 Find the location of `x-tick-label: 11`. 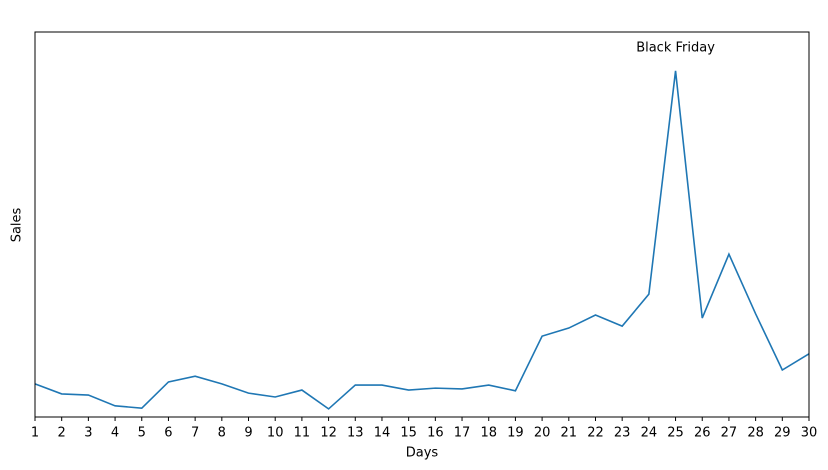

x-tick-label: 11 is located at coordinates (302, 433).